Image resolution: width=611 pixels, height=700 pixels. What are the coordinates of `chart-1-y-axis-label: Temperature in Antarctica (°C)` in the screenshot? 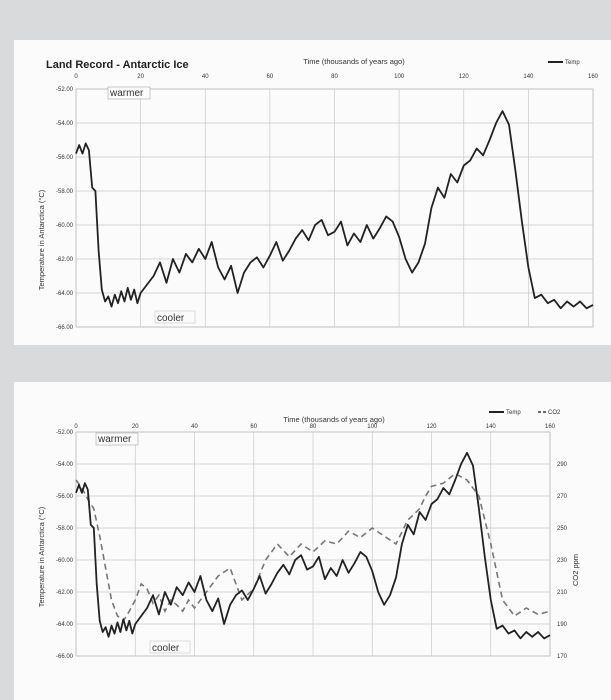 It's located at (41, 239).